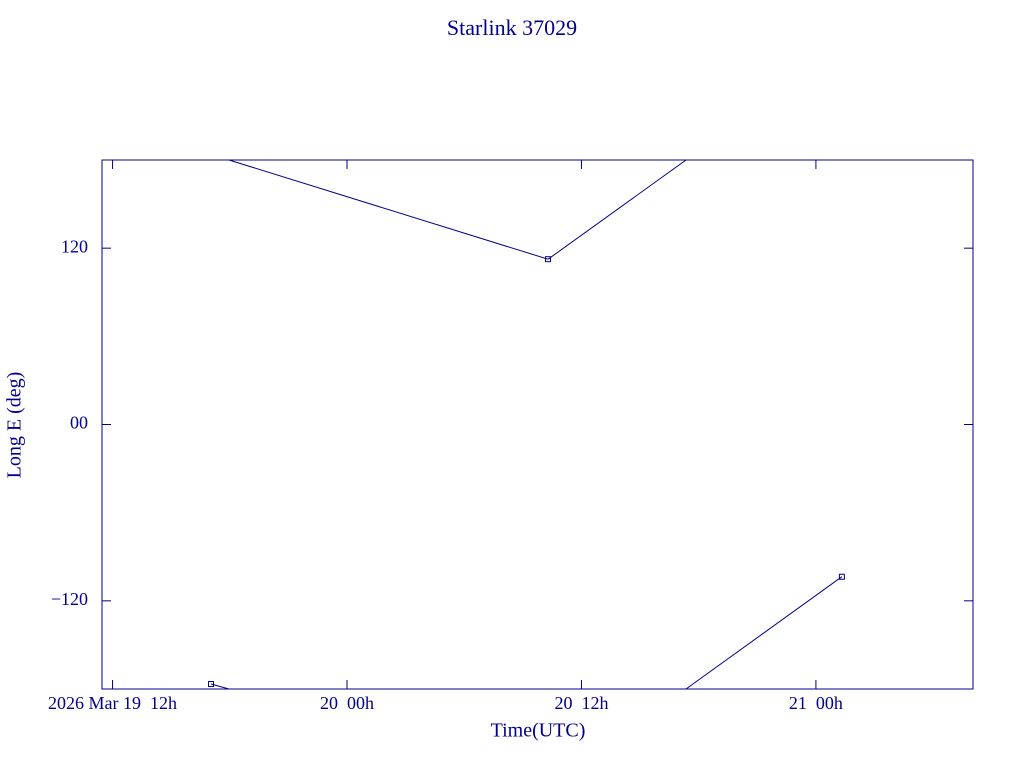 This screenshot has height=768, width=1024. What do you see at coordinates (347, 703) in the screenshot?
I see `x-tick-label: 20 00h` at bounding box center [347, 703].